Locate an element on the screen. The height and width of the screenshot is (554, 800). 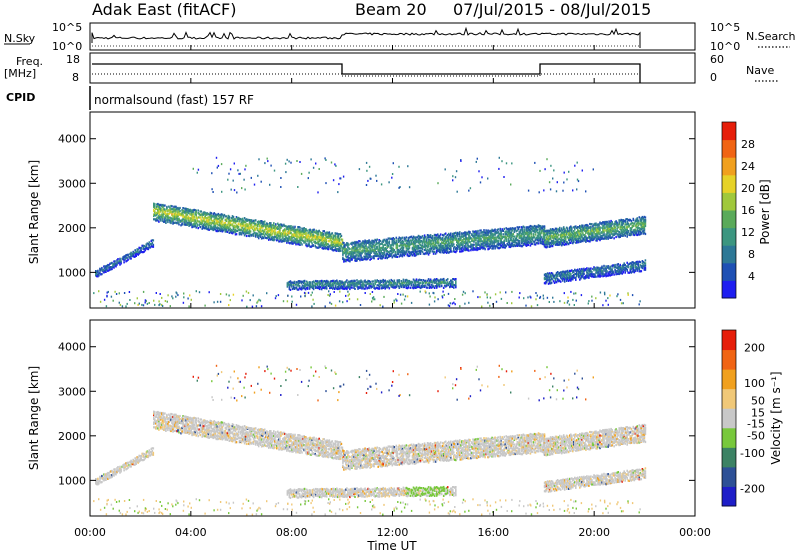
nsky-trace is located at coordinates (366, 37).